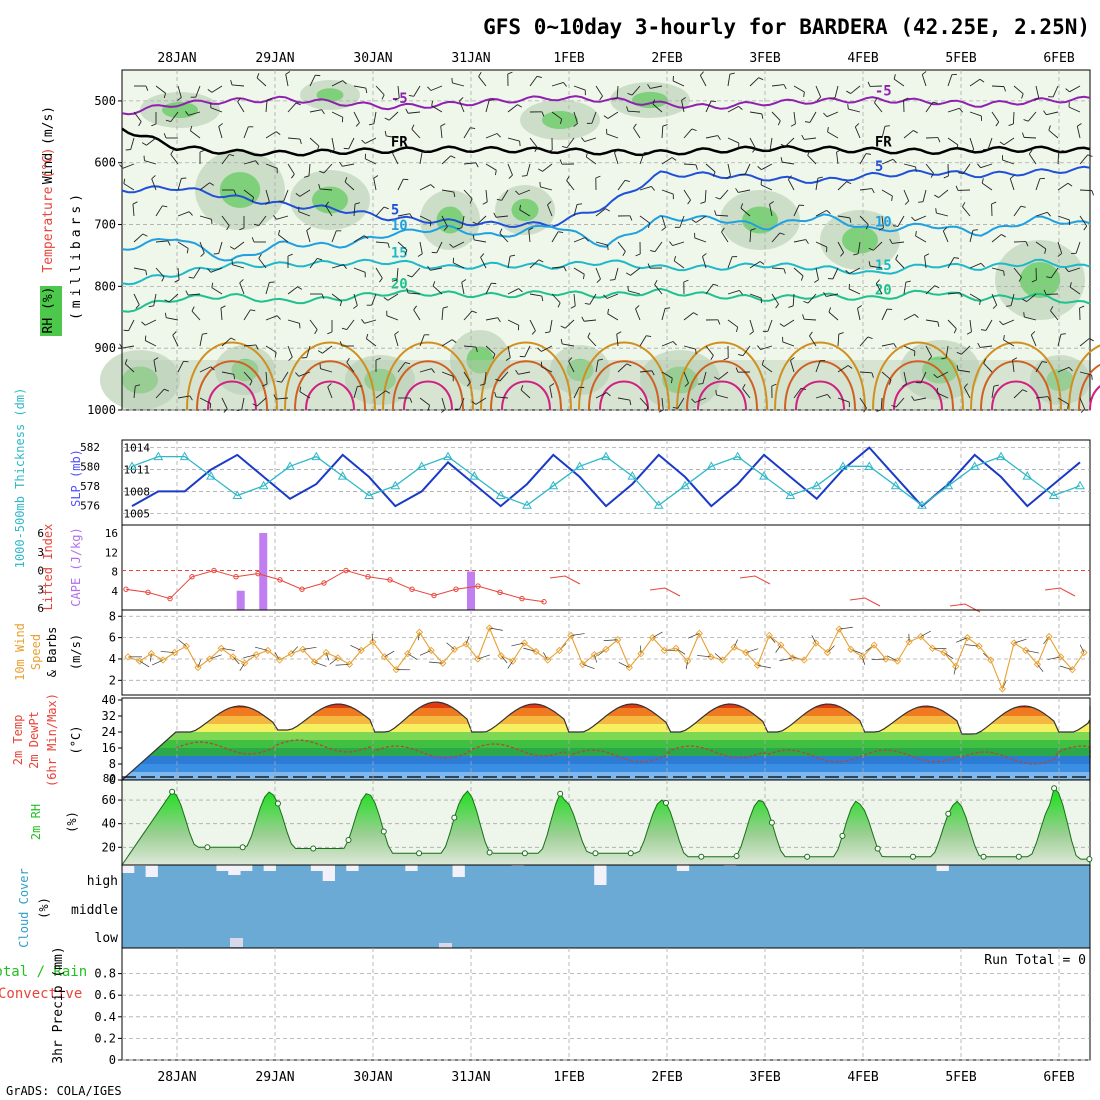 The image size is (1100, 1100). What do you see at coordinates (399, 99) in the screenshot?
I see `isotherm-label: -5` at bounding box center [399, 99].